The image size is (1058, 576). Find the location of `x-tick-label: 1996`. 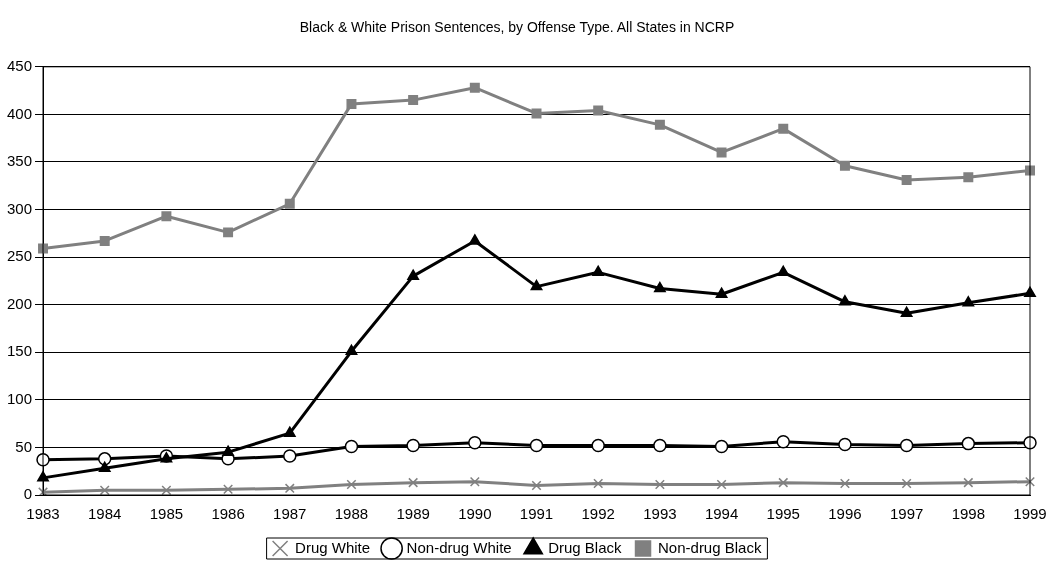

x-tick-label: 1996 is located at coordinates (845, 514).